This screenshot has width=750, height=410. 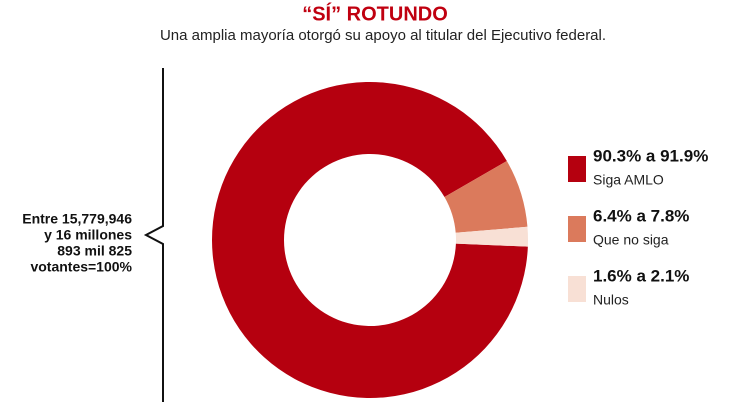 What do you see at coordinates (650, 155) in the screenshot?
I see `legend-value: 90.3% a 91.9%` at bounding box center [650, 155].